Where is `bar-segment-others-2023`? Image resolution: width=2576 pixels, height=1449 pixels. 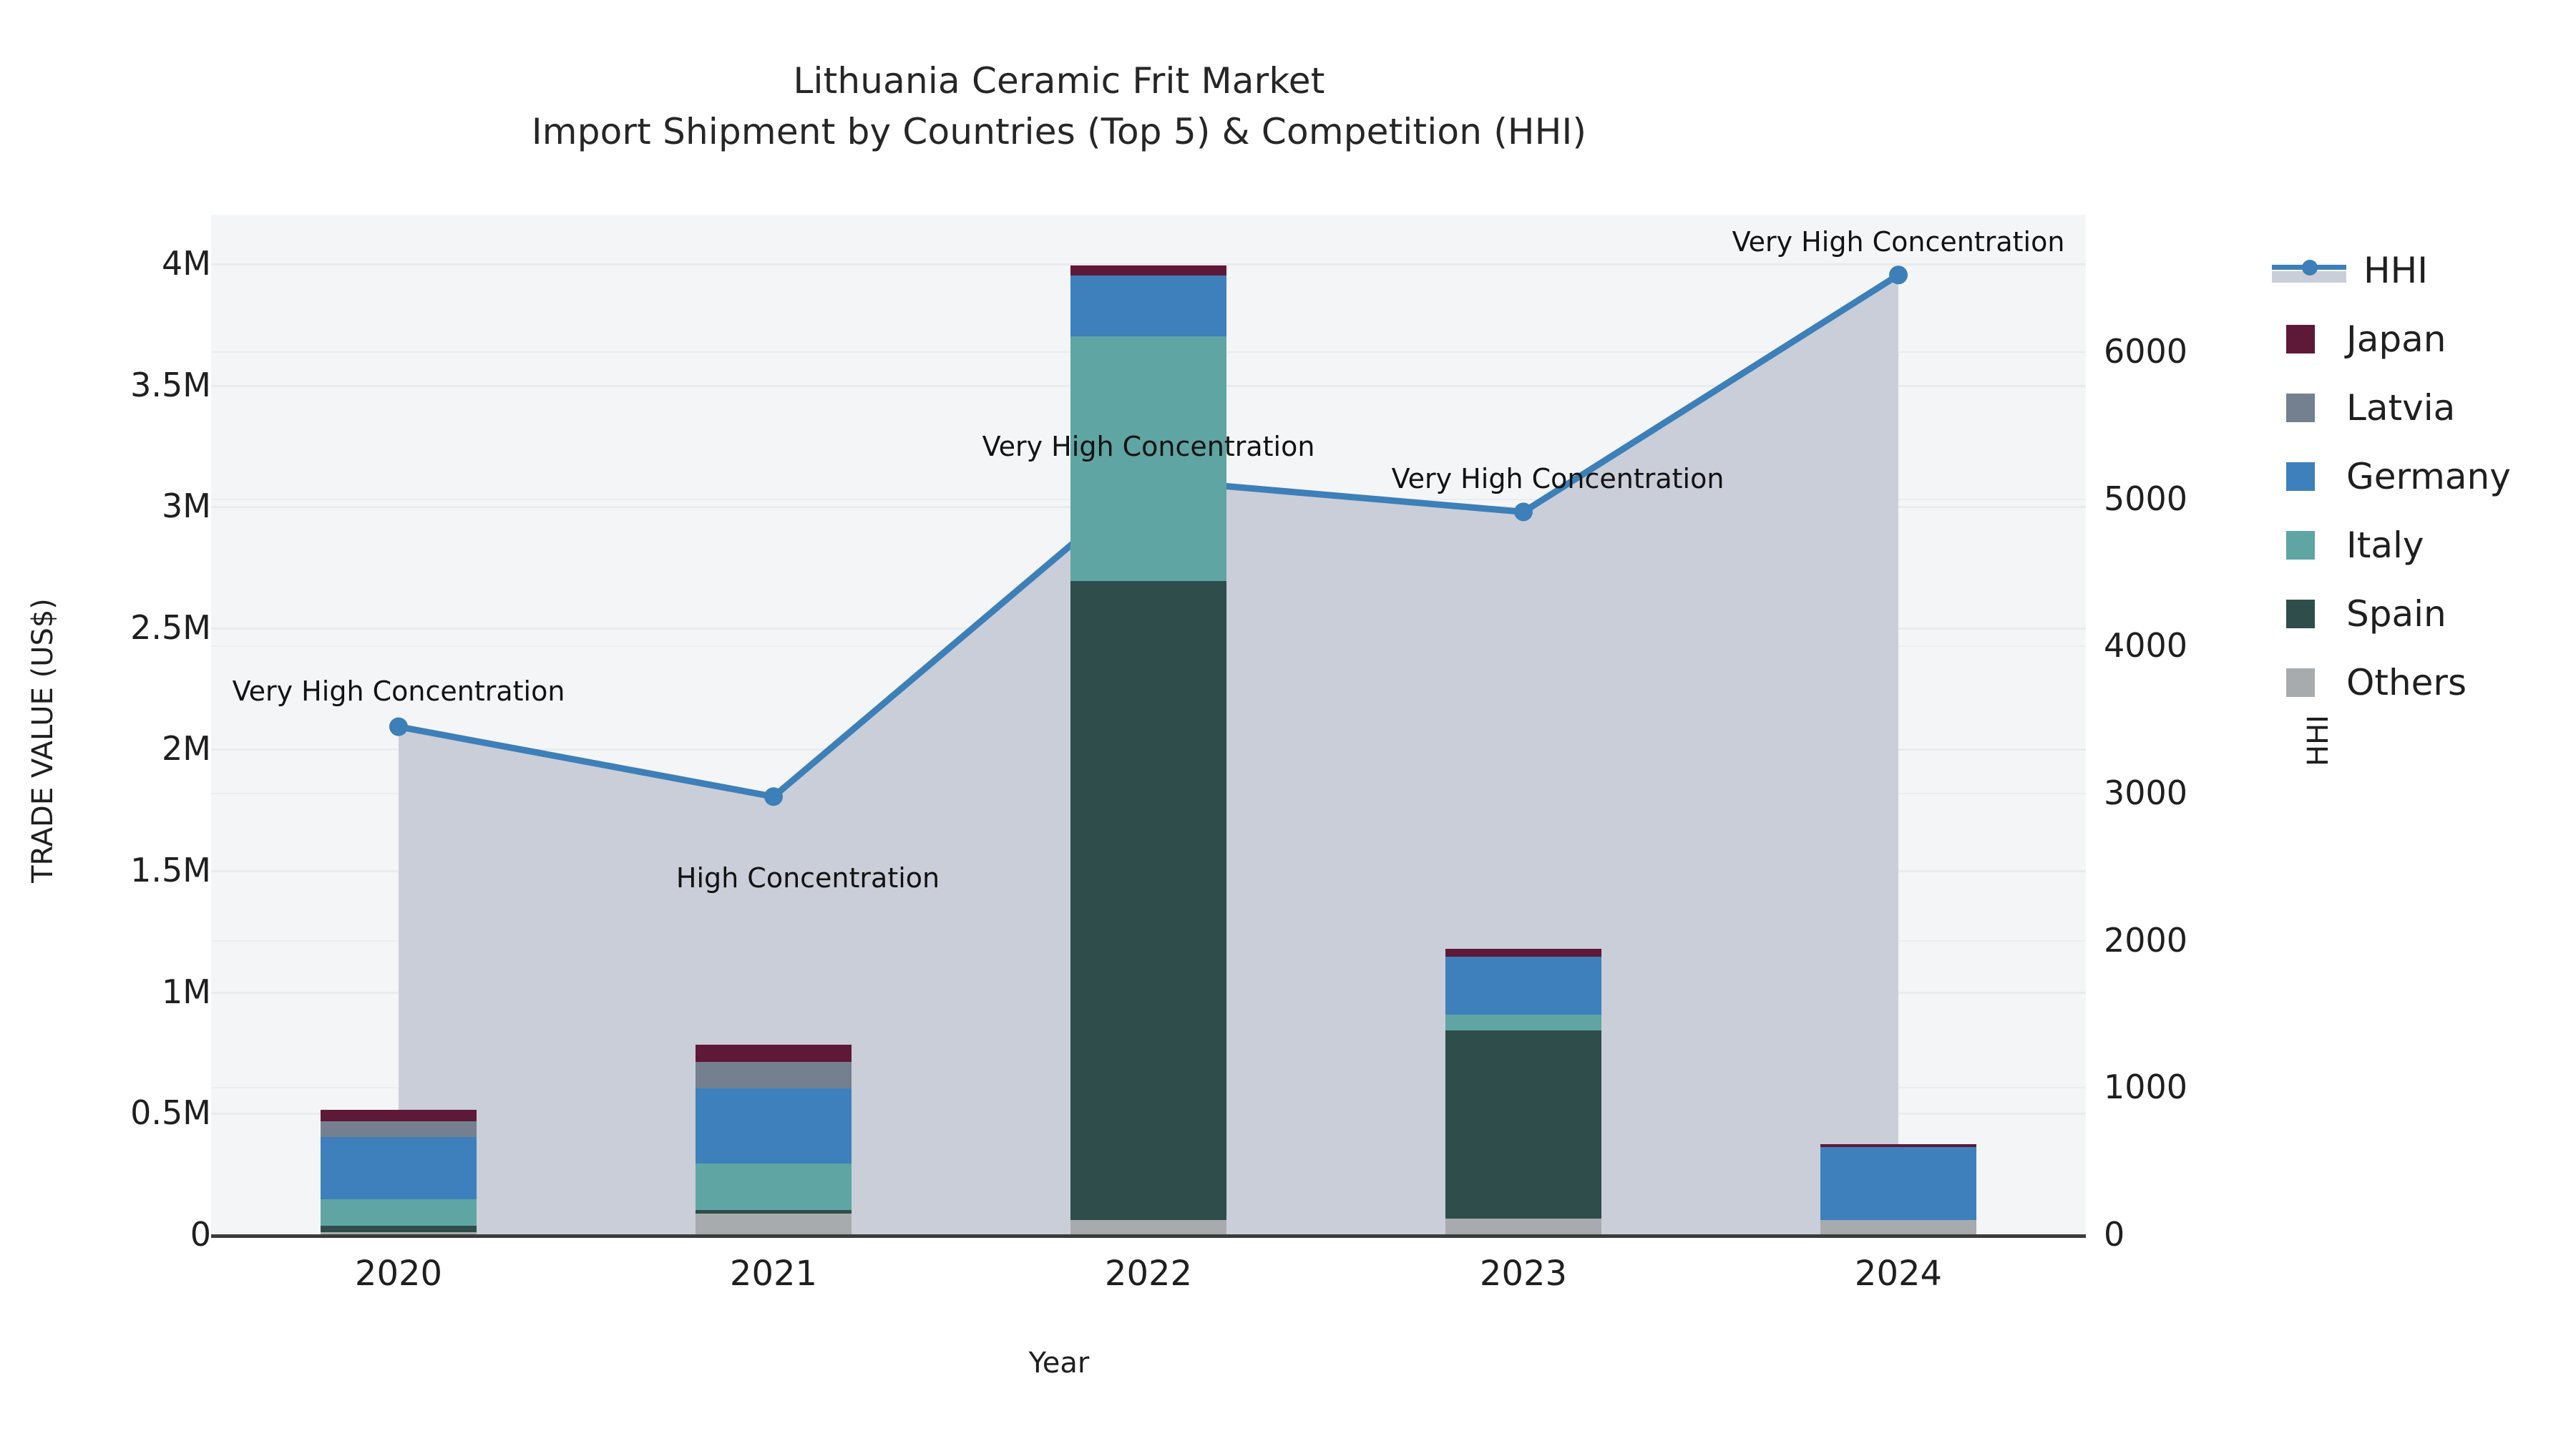 bar-segment-others-2023 is located at coordinates (1523, 1226).